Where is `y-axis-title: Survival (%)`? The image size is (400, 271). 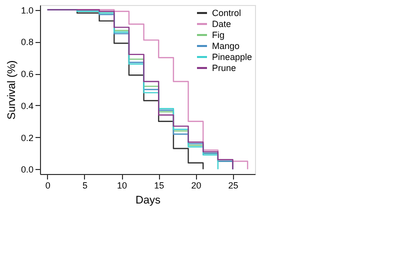 y-axis-title: Survival (%) is located at coordinates (12, 90).